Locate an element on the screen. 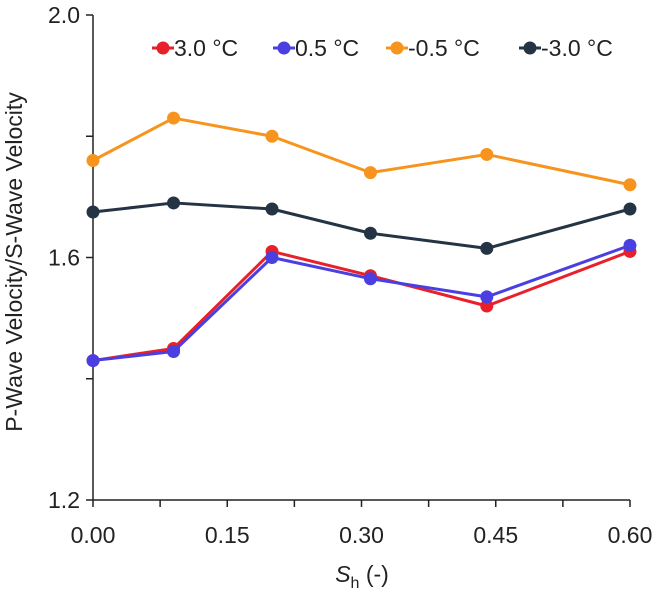  legend-item-3: -0.5 °C is located at coordinates (433, 48).